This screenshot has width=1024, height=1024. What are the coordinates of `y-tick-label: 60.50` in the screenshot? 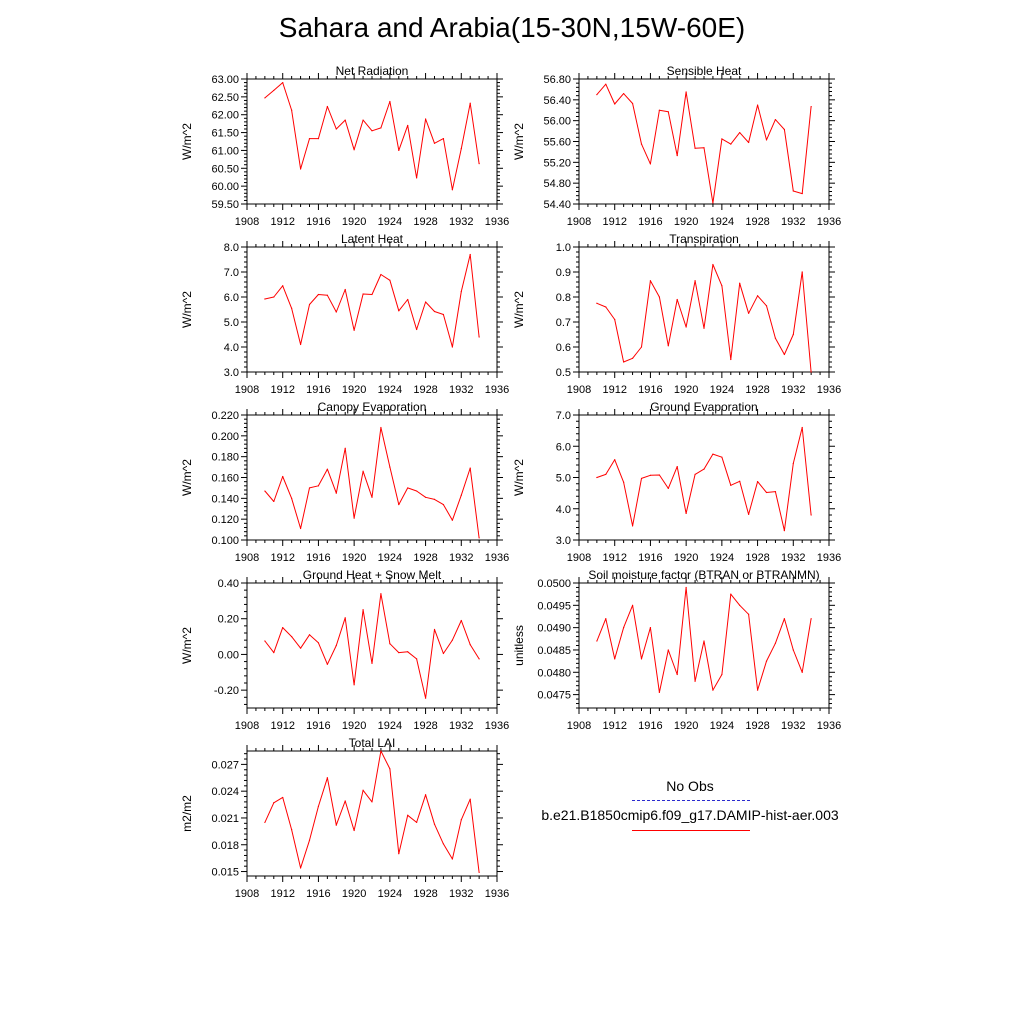 It's located at (225, 169).